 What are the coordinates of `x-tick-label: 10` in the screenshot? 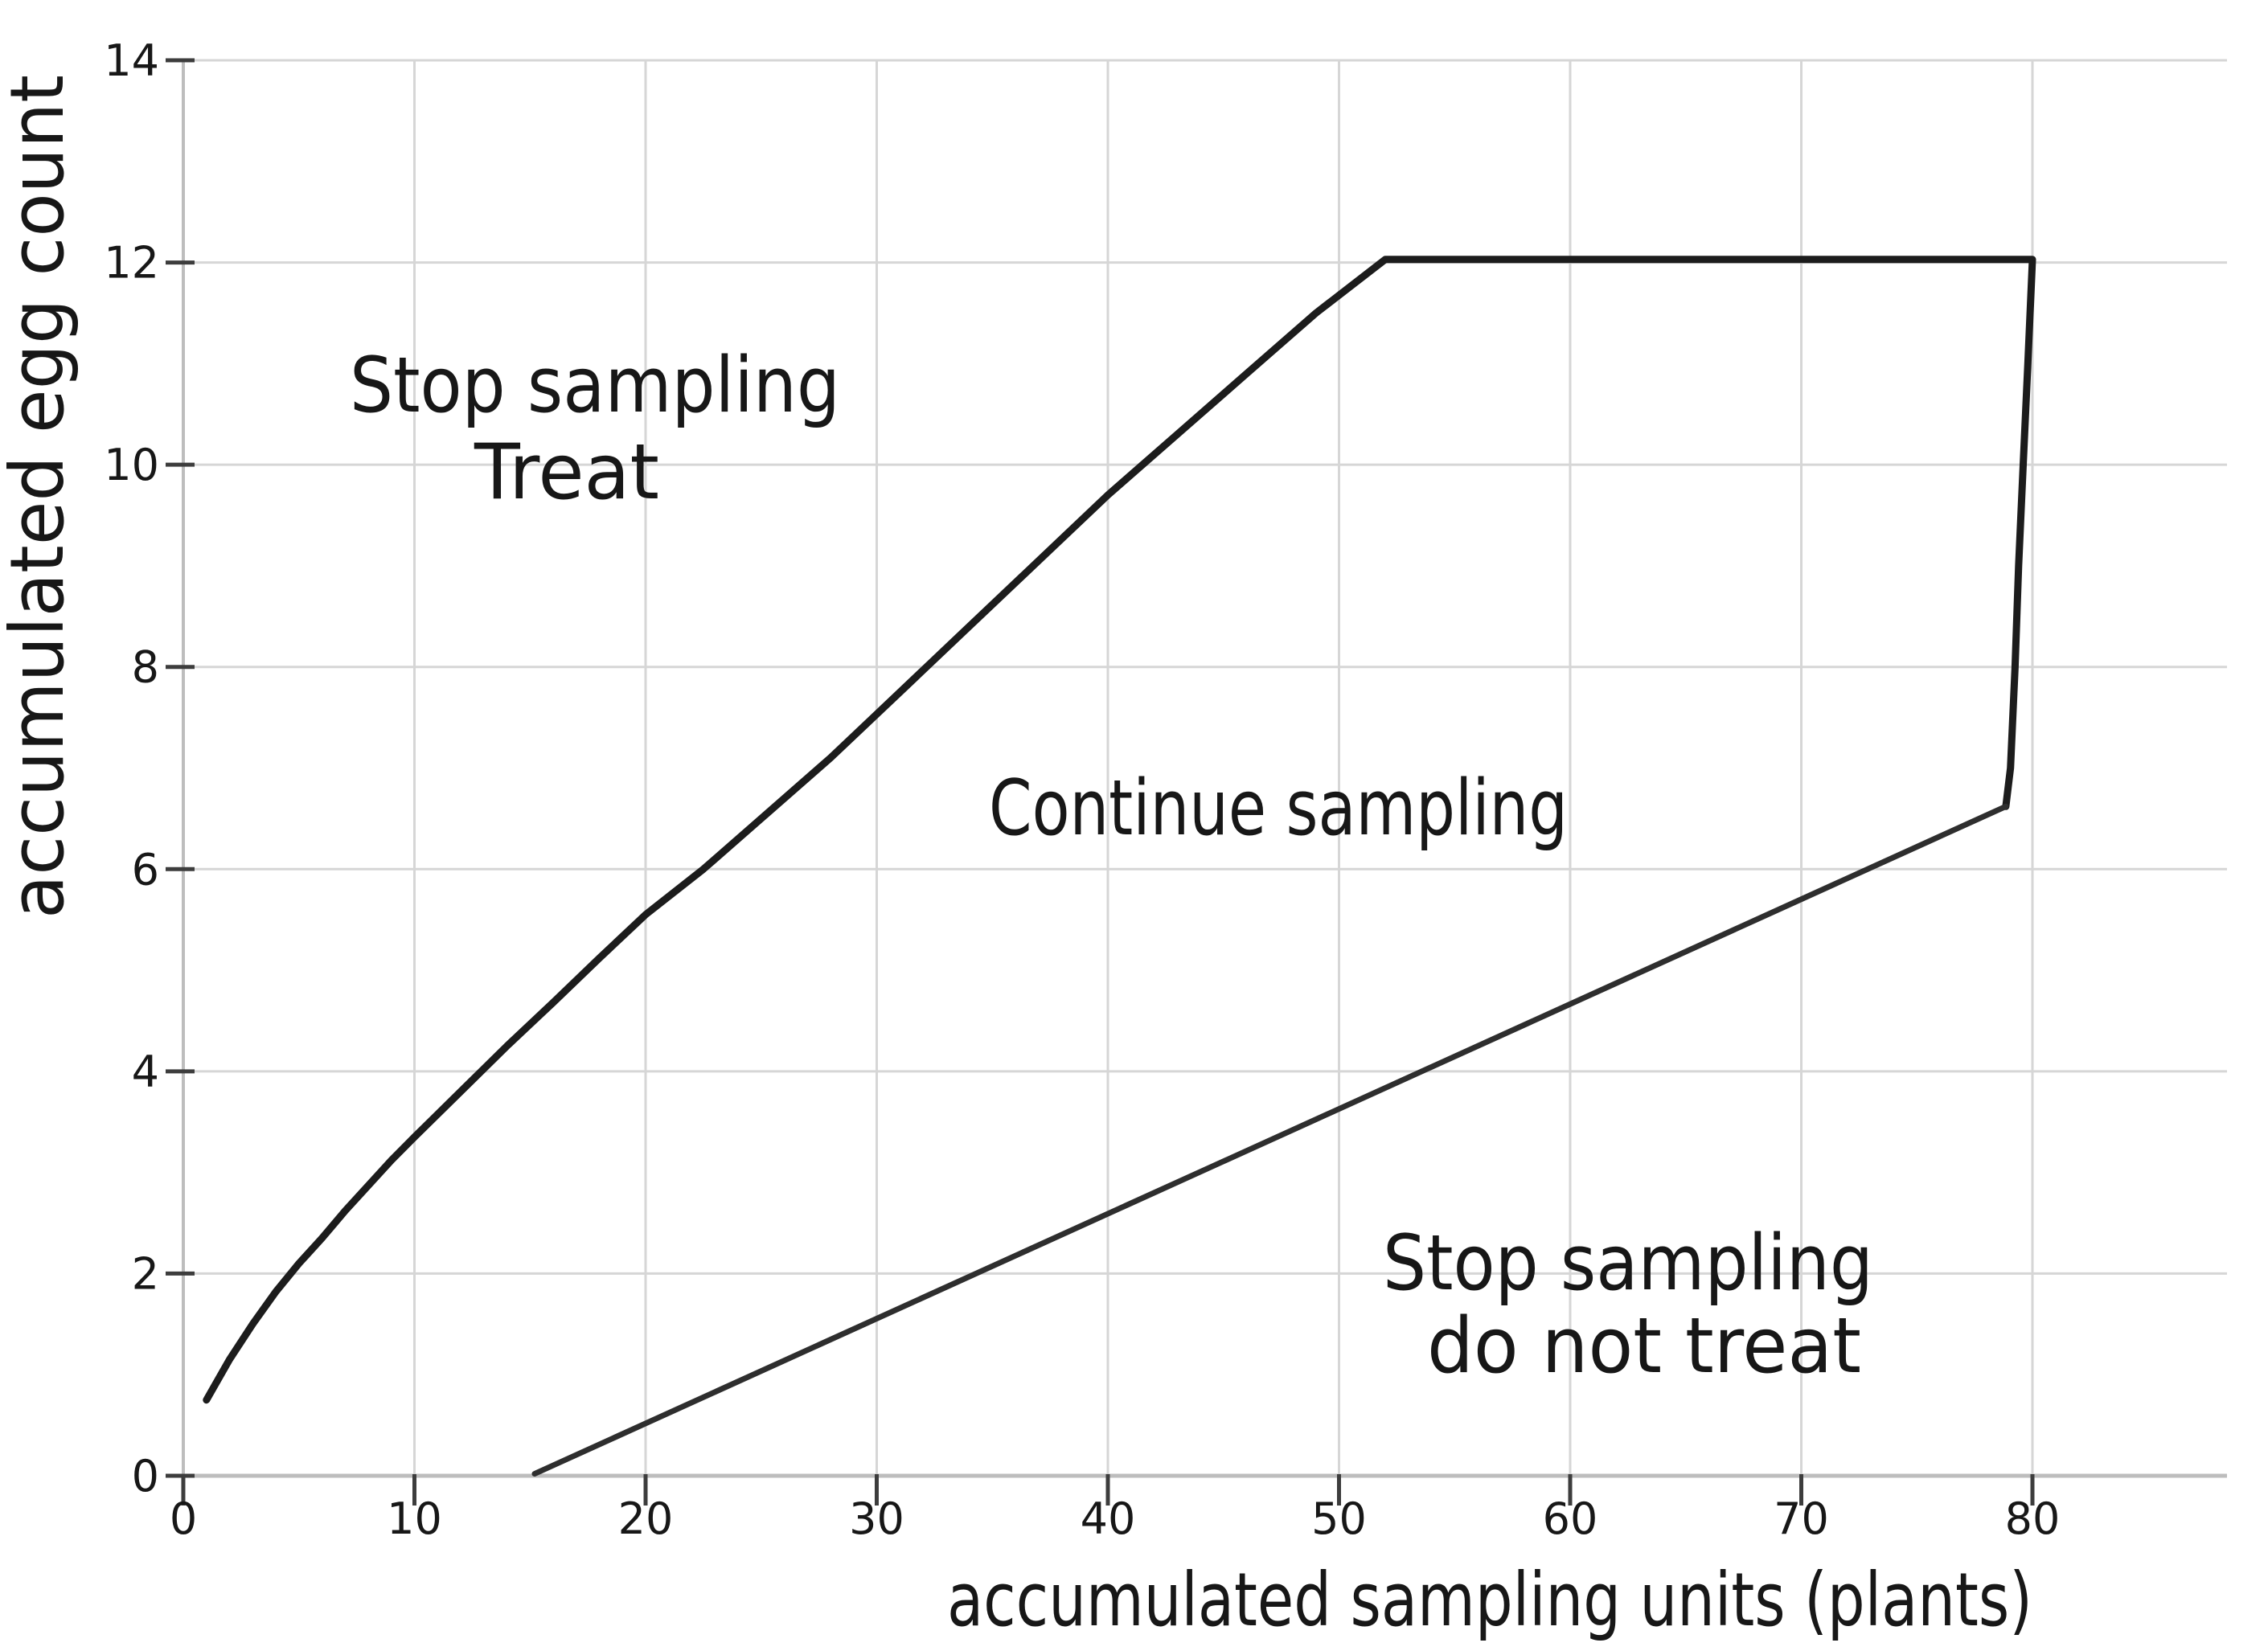 It's located at (414, 1518).